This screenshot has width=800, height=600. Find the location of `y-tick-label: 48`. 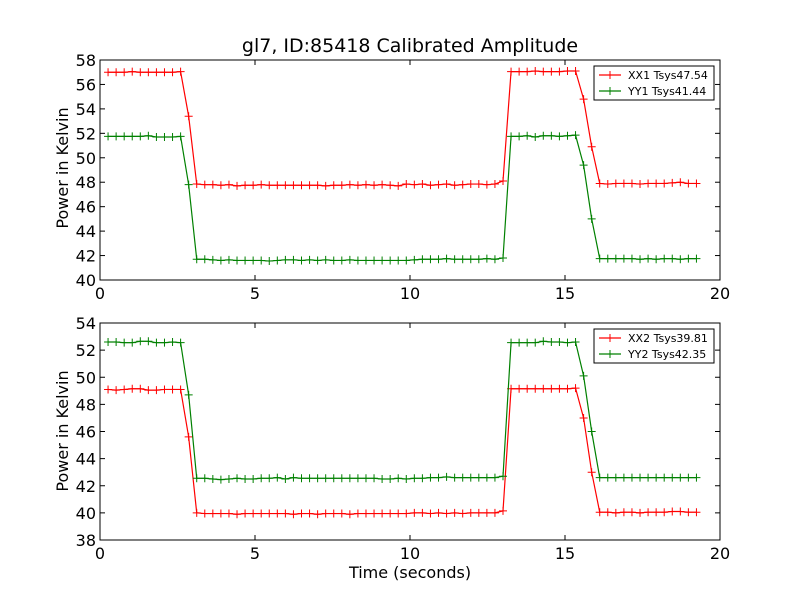

y-tick-label: 48 is located at coordinates (86, 182).